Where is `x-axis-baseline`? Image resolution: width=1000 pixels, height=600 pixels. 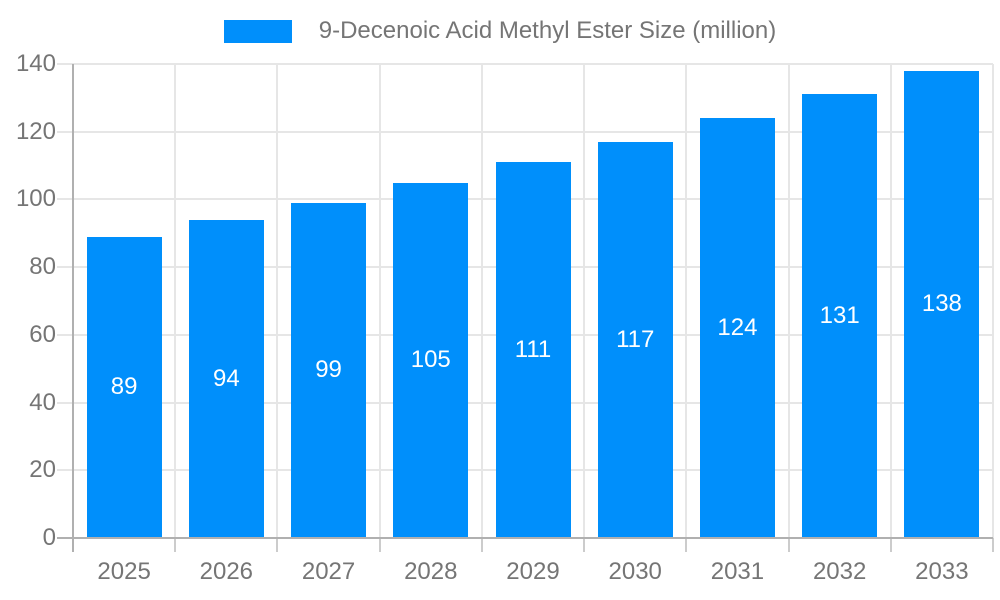 x-axis-baseline is located at coordinates (525, 538).